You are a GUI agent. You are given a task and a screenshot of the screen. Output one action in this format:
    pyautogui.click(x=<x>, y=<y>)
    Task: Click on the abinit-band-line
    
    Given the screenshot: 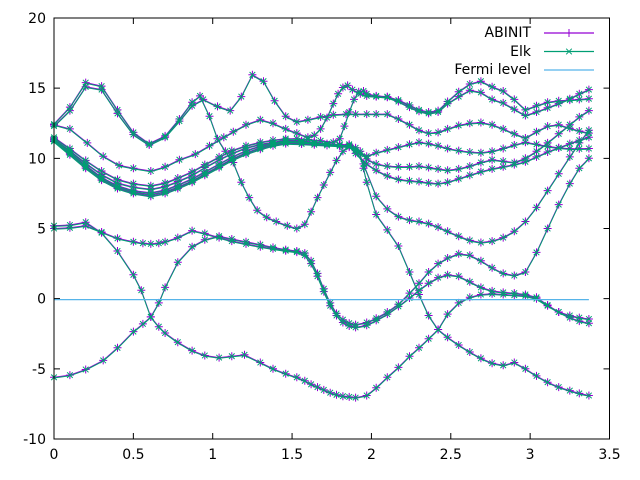 What is the action you would take?
    pyautogui.click(x=321, y=152)
    